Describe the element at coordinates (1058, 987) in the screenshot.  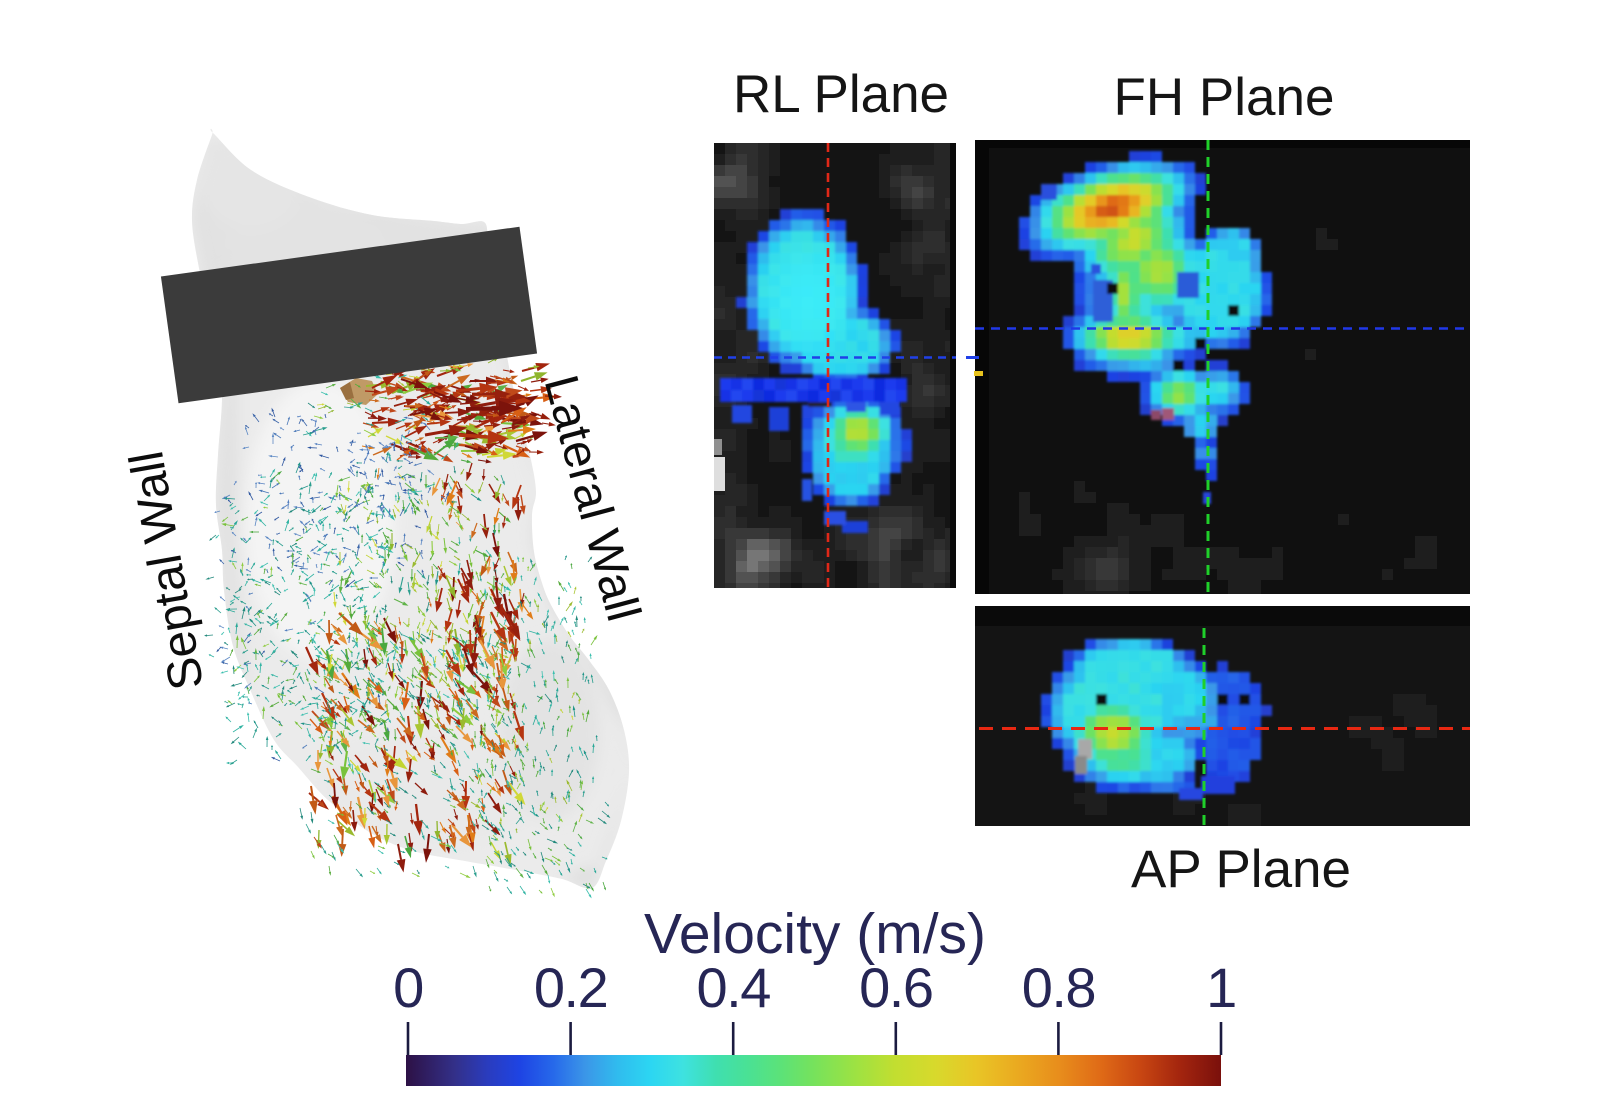
I see `svg-text: 0.8` at that location.